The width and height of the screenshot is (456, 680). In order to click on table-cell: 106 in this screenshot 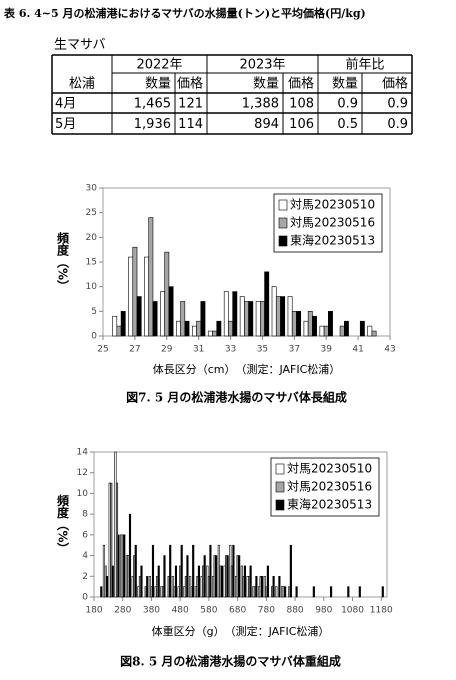, I will do `click(301, 124)`.